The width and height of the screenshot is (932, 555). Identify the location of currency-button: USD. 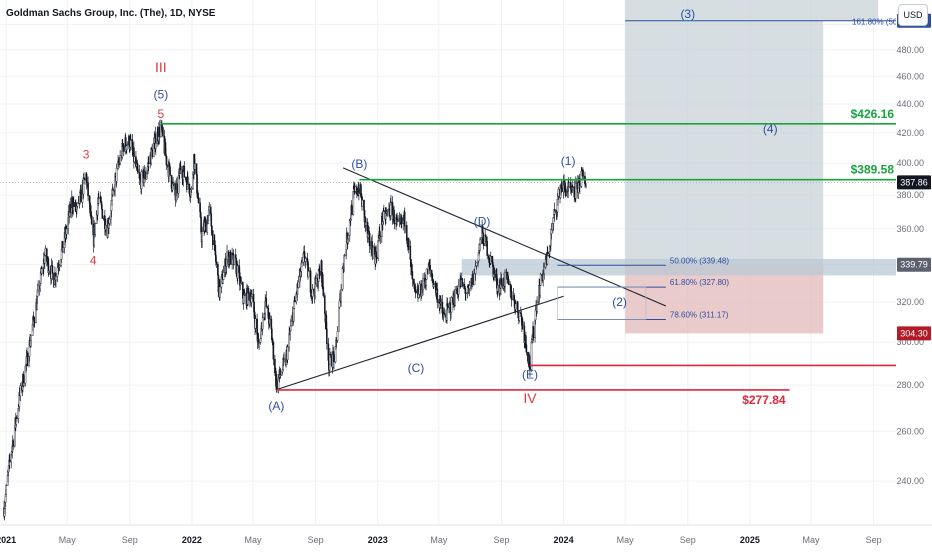
(913, 15).